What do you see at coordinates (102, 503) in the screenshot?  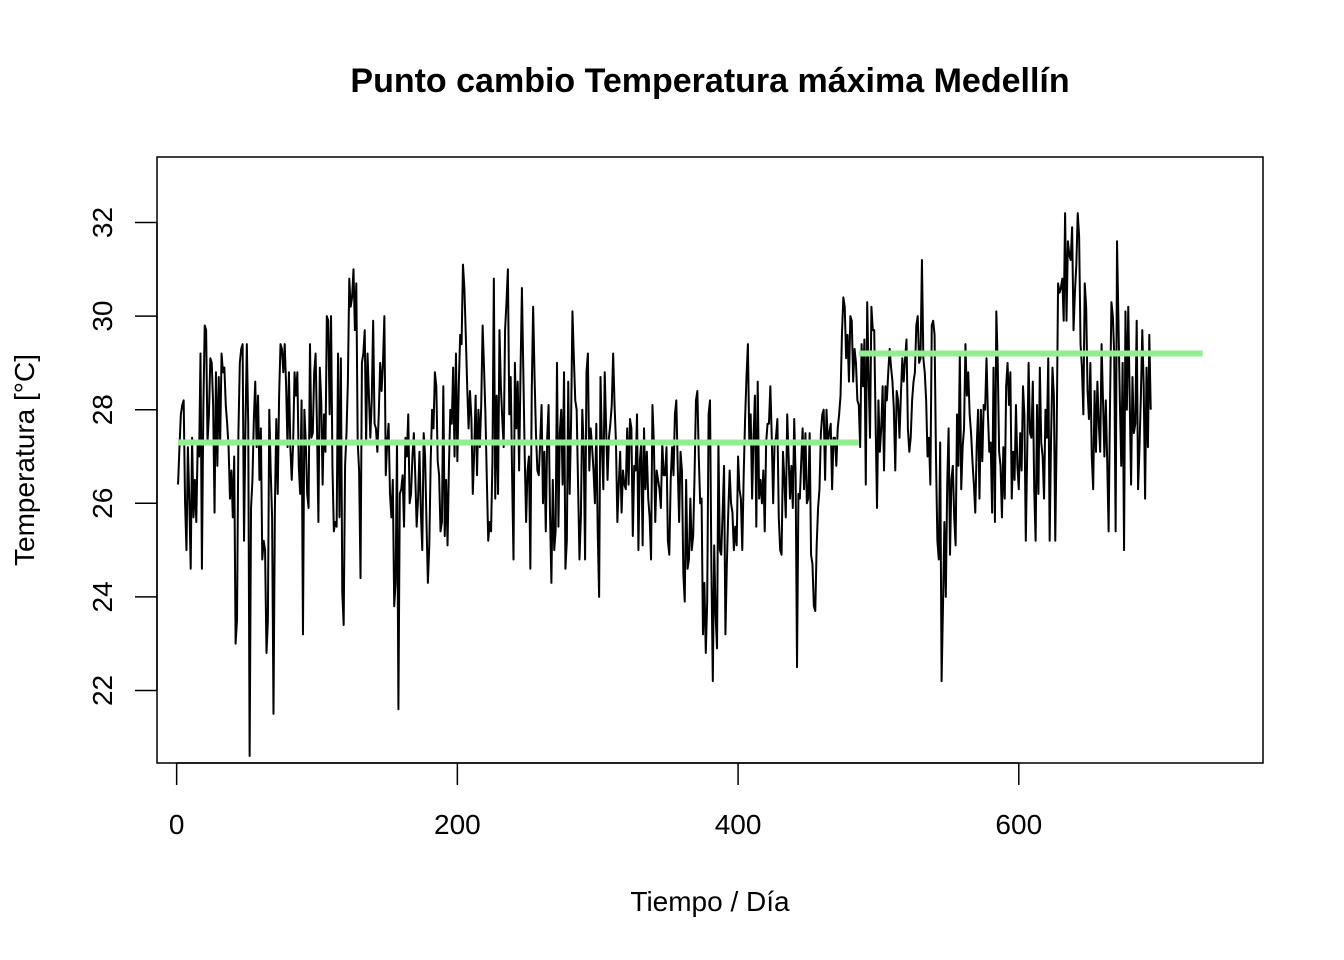 I see `y-tick-label: 26` at bounding box center [102, 503].